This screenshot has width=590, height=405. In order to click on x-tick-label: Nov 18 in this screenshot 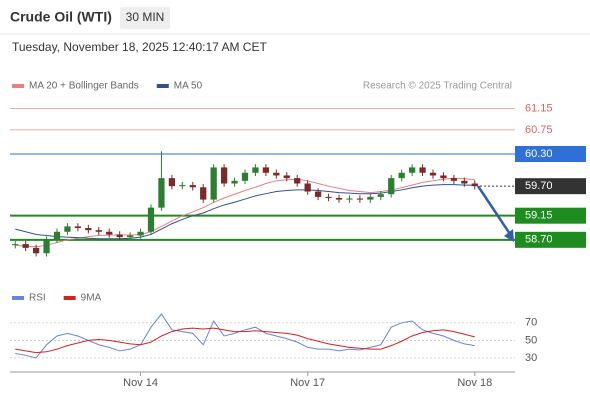, I will do `click(474, 383)`.